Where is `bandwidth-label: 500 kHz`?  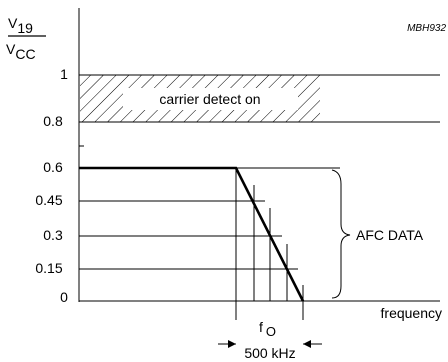 bandwidth-label: 500 kHz is located at coordinates (269, 353).